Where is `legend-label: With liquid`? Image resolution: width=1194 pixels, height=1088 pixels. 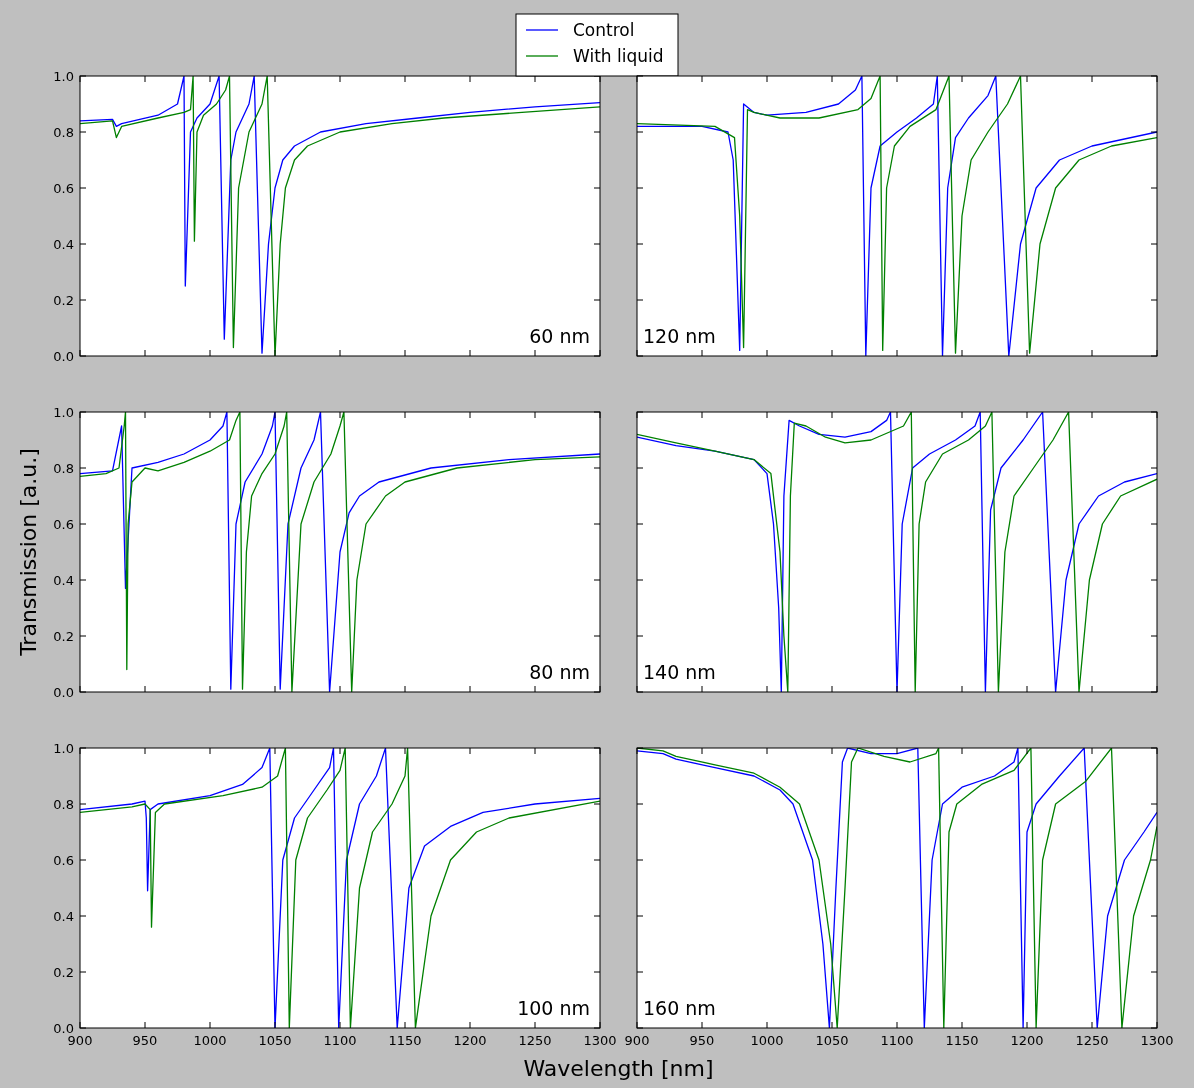
legend-label: With liquid is located at coordinates (618, 55).